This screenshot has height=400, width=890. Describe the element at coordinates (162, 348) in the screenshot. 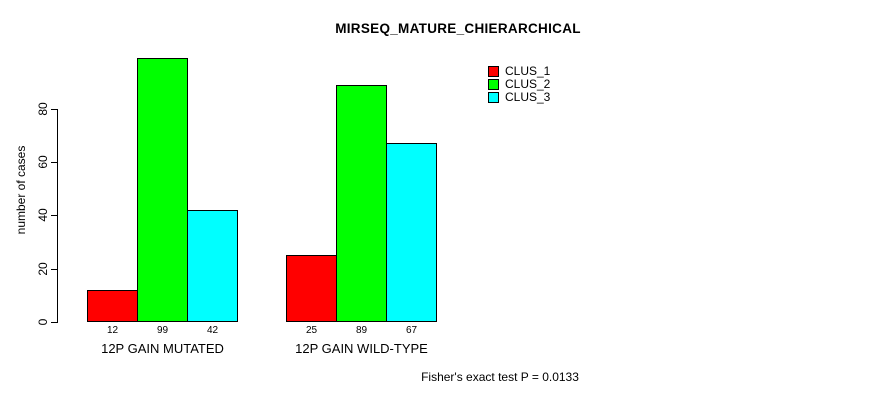

I see `group-label: 12P GAIN MUTATED` at that location.